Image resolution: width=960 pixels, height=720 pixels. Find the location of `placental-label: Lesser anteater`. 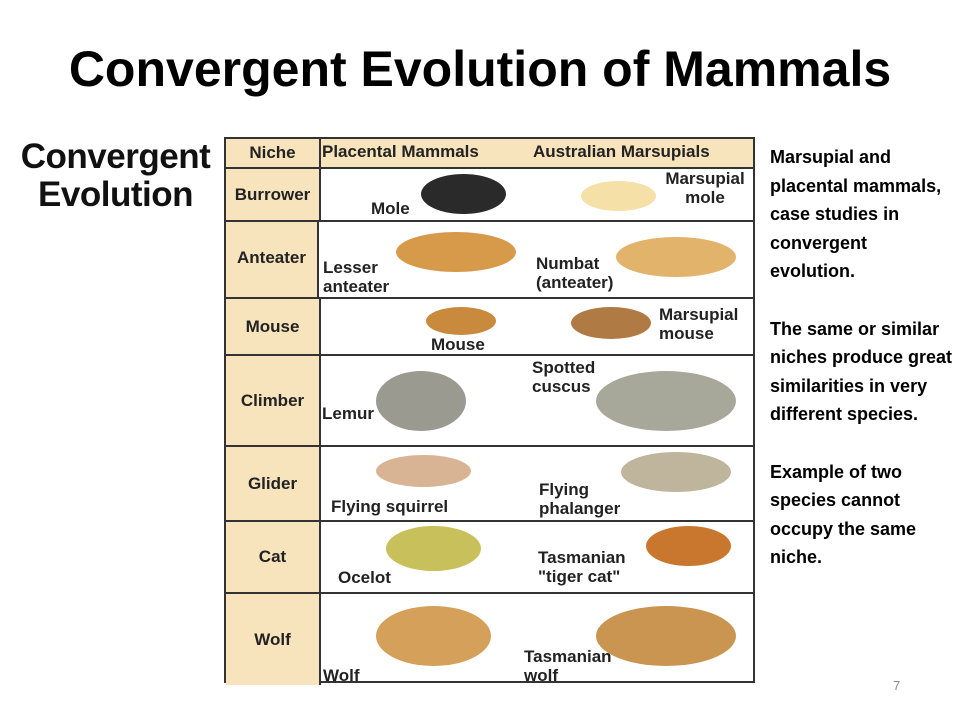

placental-label: Lesser anteater is located at coordinates (356, 277).